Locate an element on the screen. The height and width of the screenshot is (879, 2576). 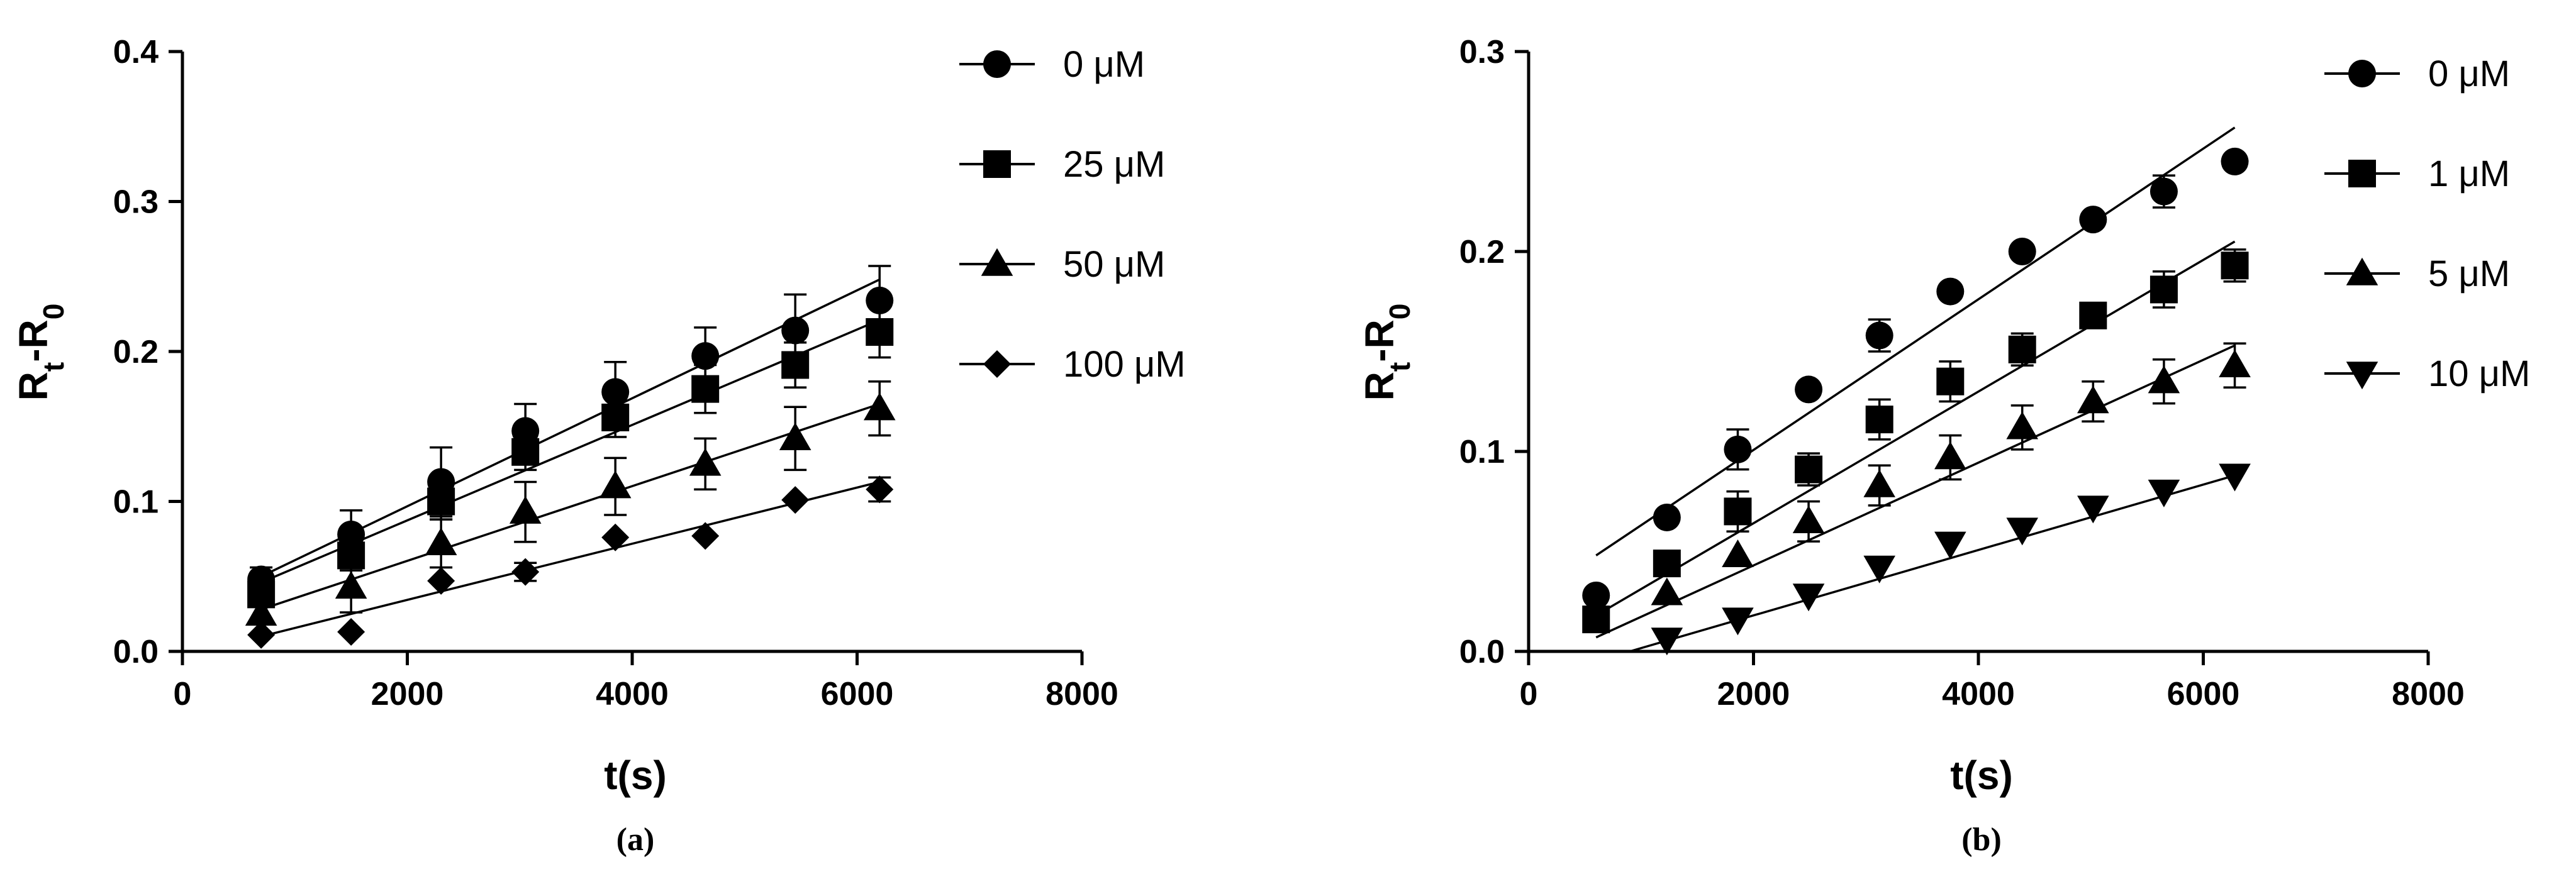
legend-label: 25 μM is located at coordinates (1114, 165).